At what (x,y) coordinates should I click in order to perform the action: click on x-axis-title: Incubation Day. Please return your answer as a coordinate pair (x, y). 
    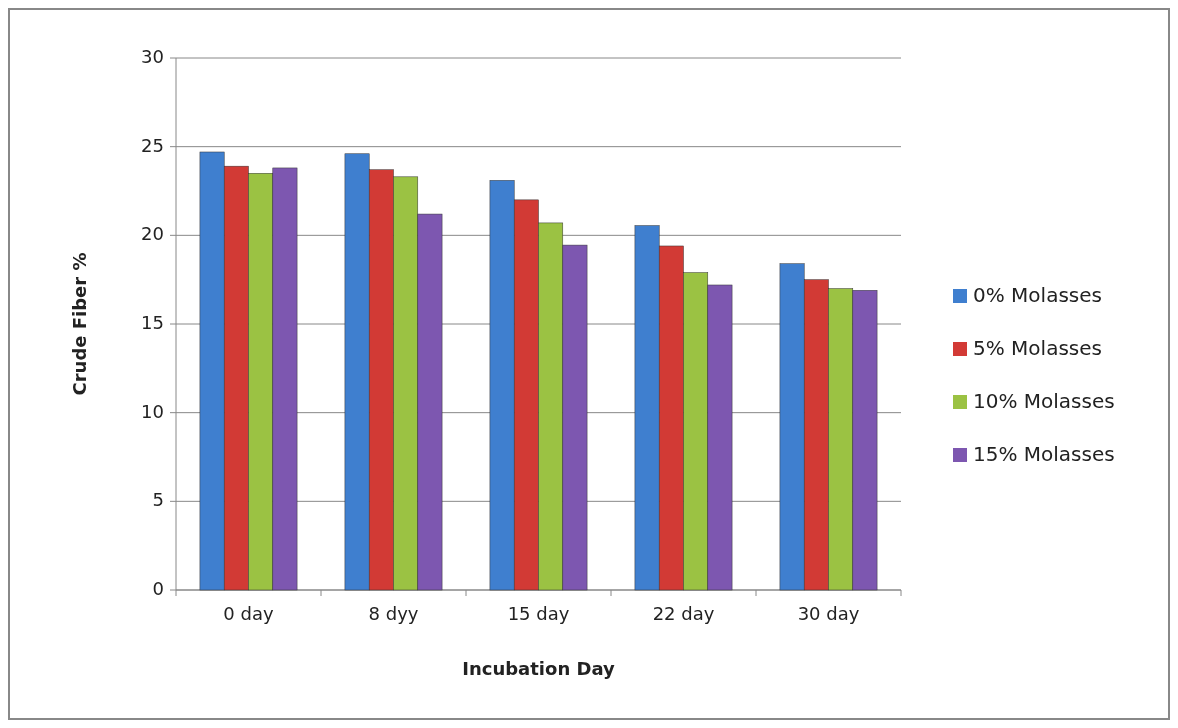
    Looking at the image, I should click on (539, 668).